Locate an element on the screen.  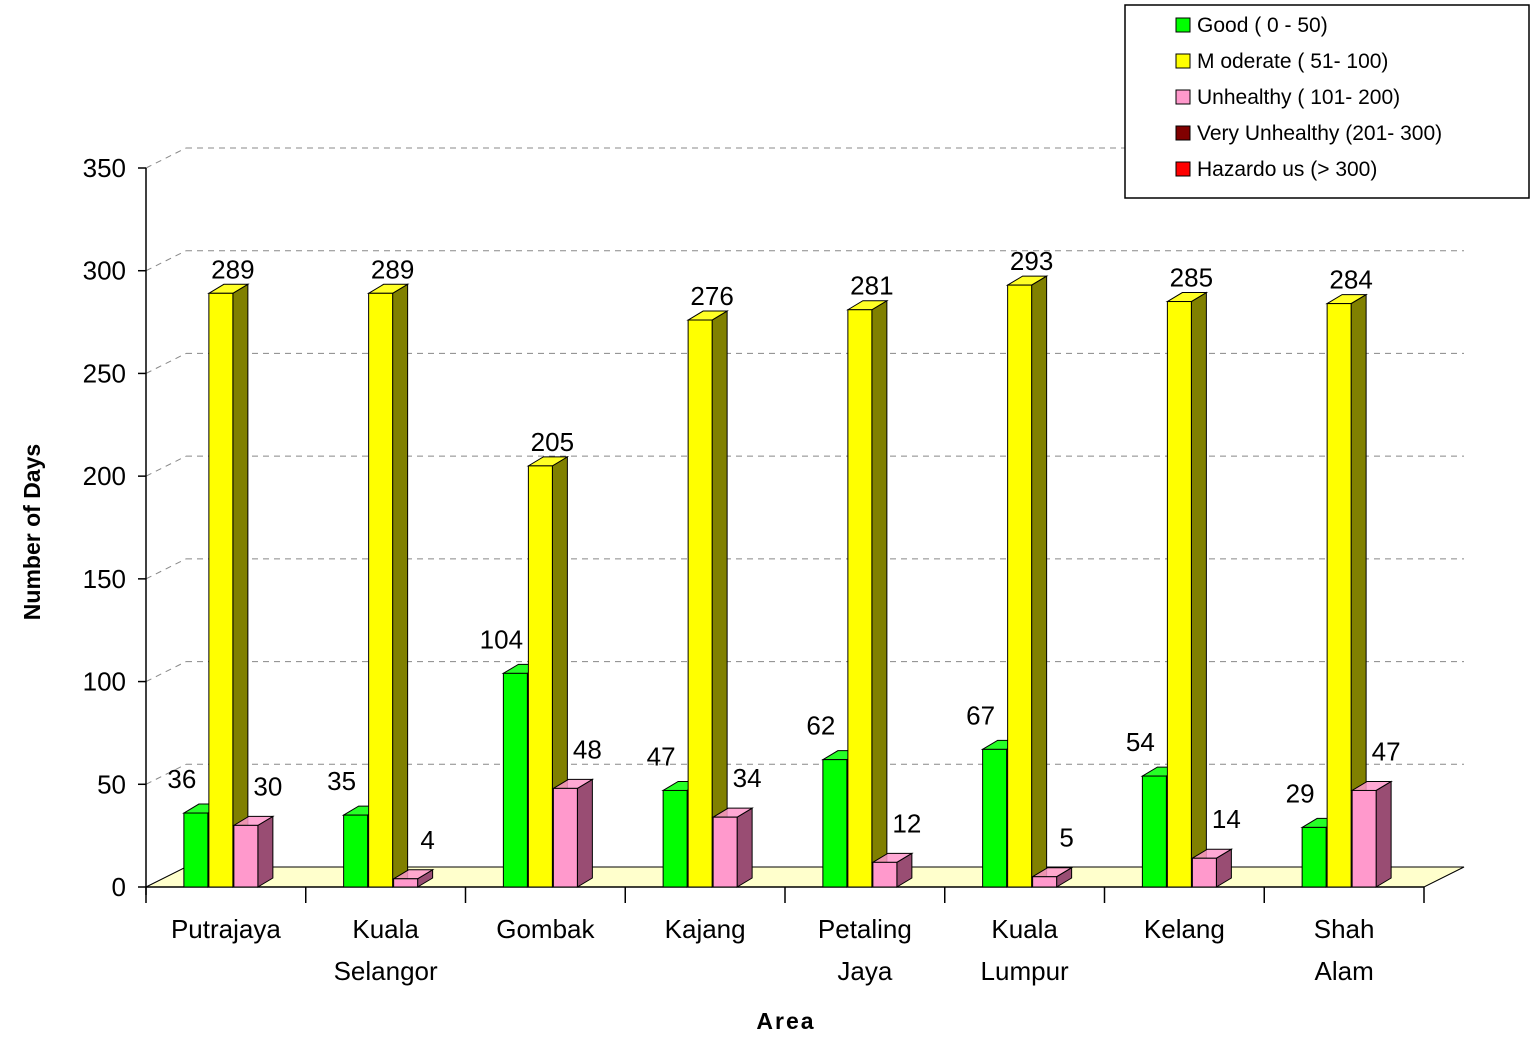
data-label: 54 is located at coordinates (1140, 742).